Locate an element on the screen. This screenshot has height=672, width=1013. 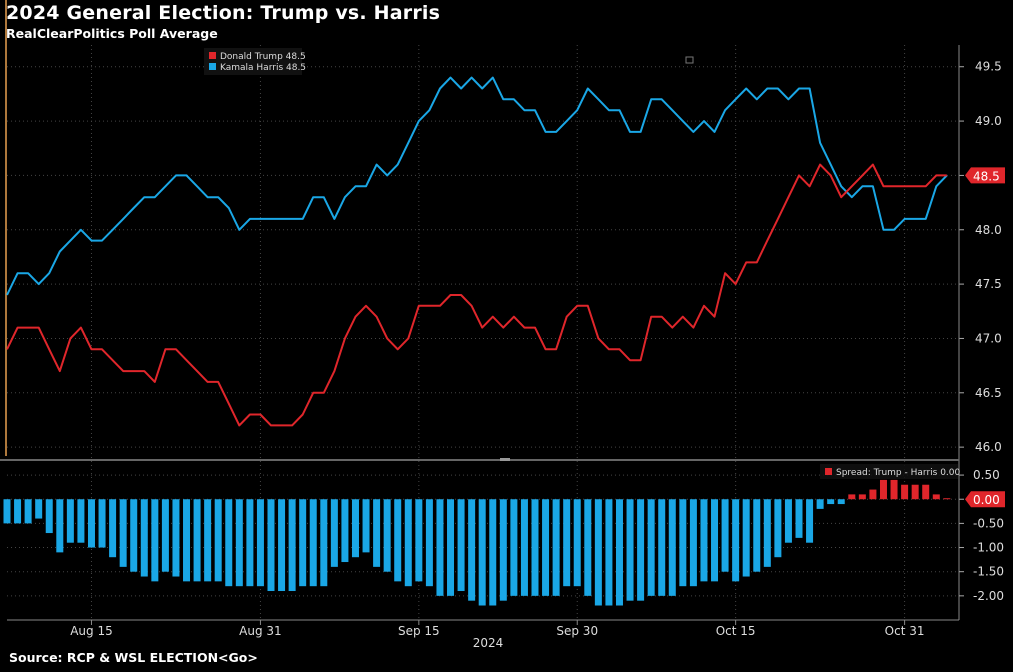
spread-y-tick-label: -2.00 is located at coordinates (988, 596).